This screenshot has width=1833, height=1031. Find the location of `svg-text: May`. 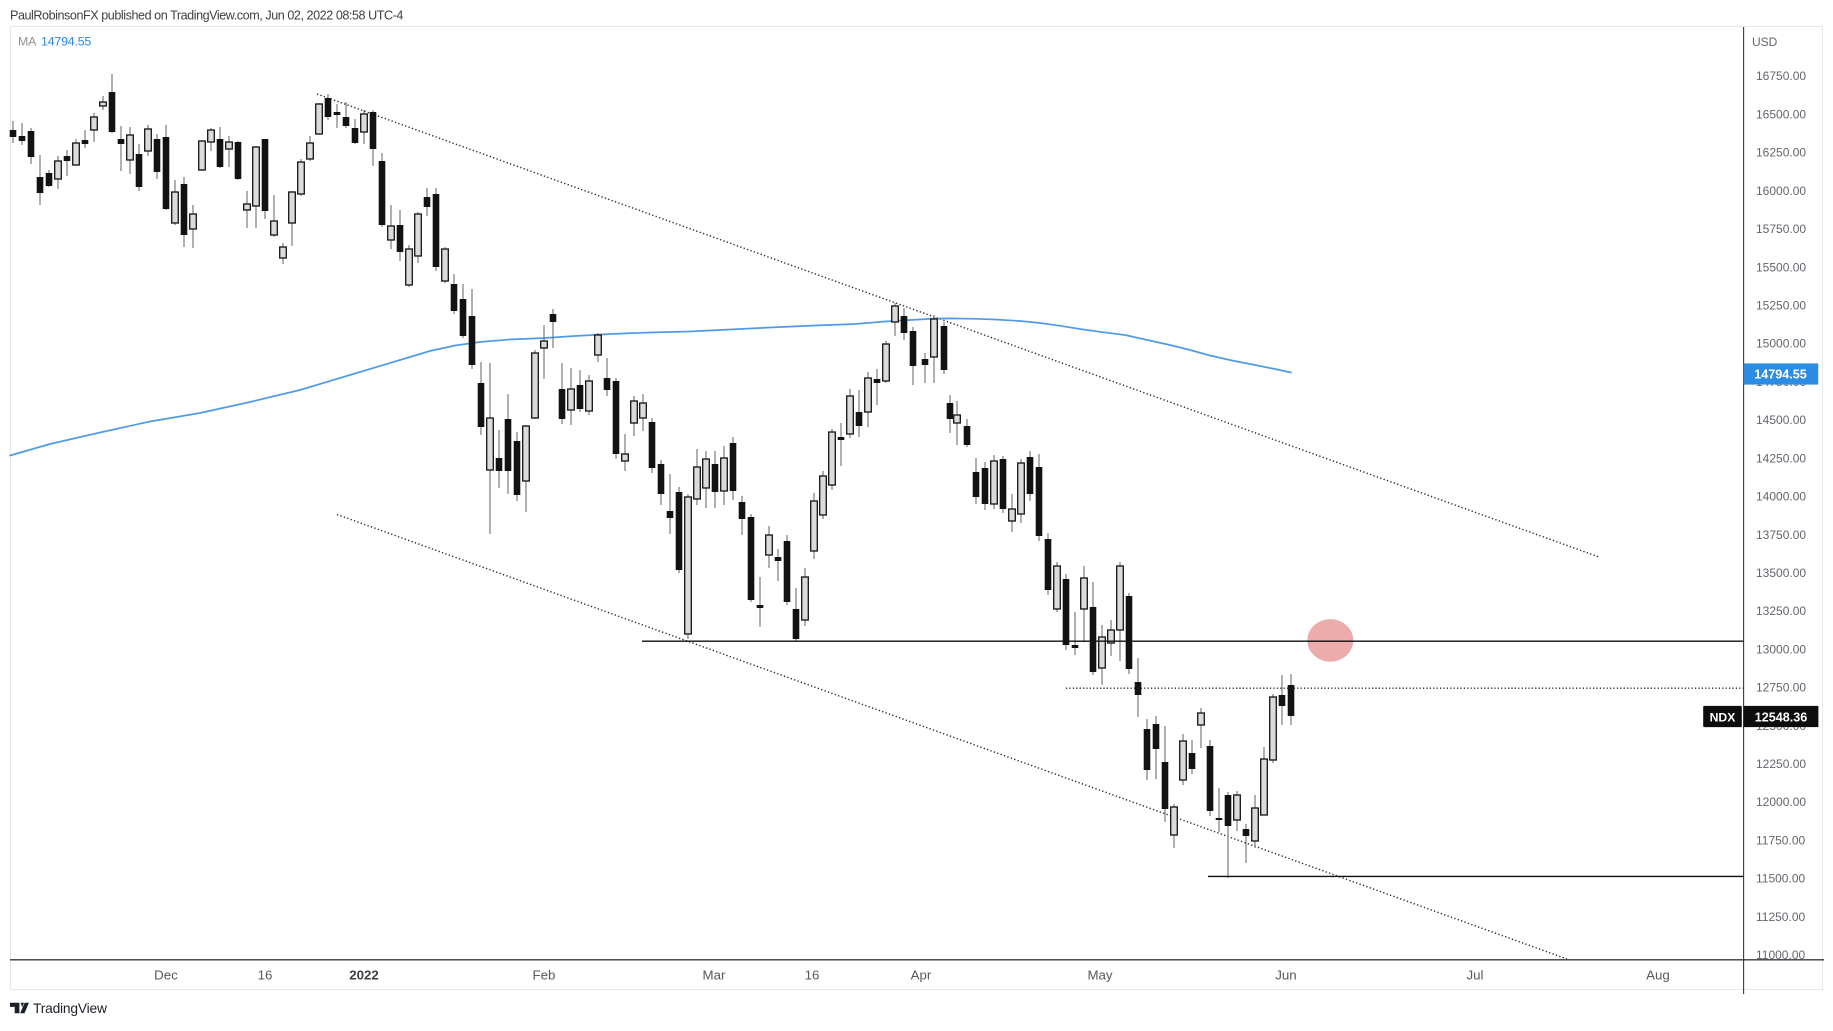

svg-text: May is located at coordinates (1099, 975).